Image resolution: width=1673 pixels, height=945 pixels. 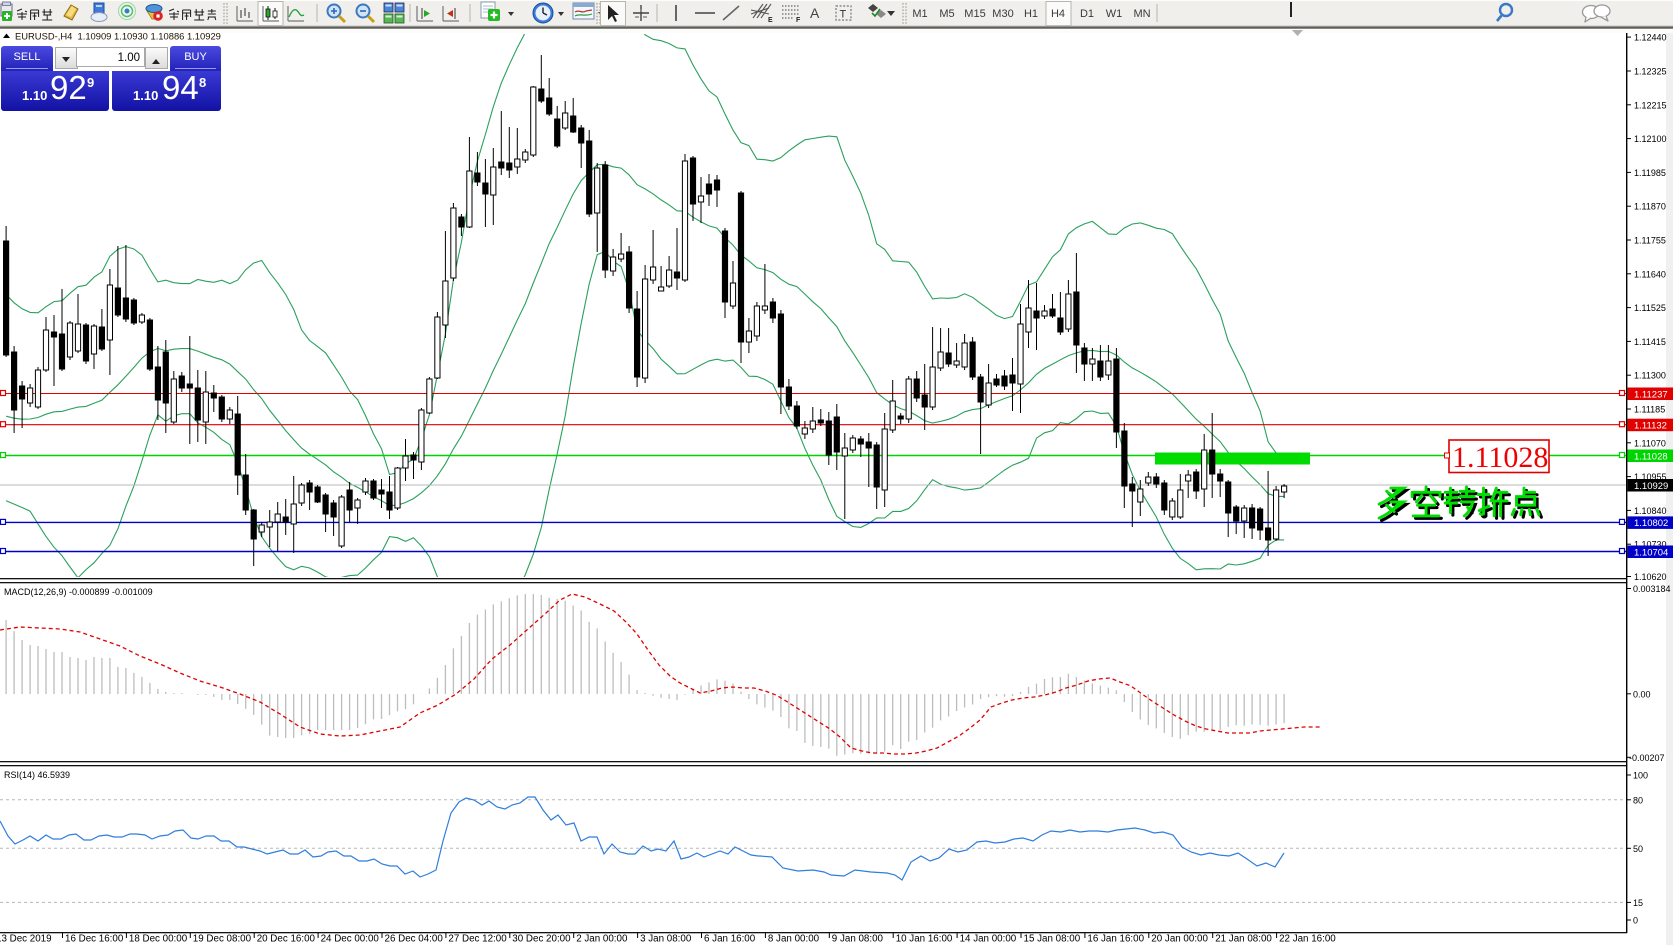 What do you see at coordinates (1647, 758) in the screenshot?
I see `svg-text: -0.00207` at bounding box center [1647, 758].